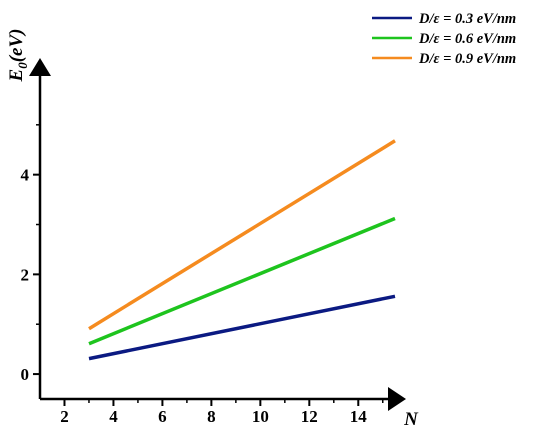 The width and height of the screenshot is (550, 430). What do you see at coordinates (25, 274) in the screenshot?
I see `y-tick-label: 2` at bounding box center [25, 274].